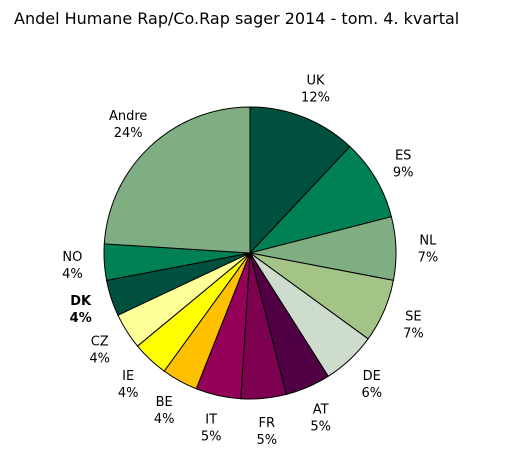 Image resolution: width=528 pixels, height=466 pixels. Describe the element at coordinates (128, 385) in the screenshot. I see `slice-label-ie: IE 4%` at that location.